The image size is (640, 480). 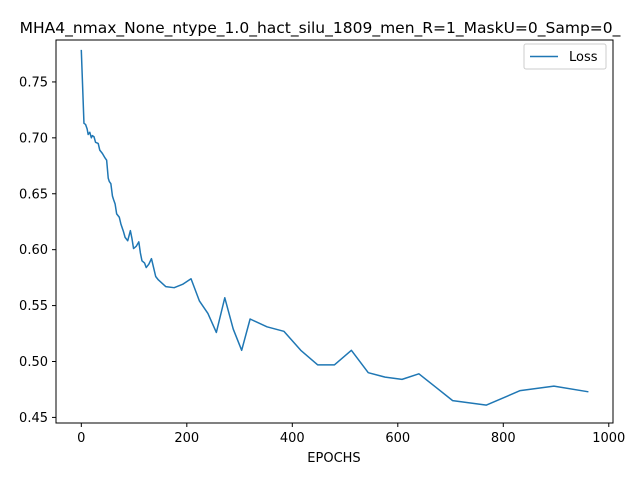 What do you see at coordinates (33, 418) in the screenshot?
I see `y-tick-label: 0.45` at bounding box center [33, 418].